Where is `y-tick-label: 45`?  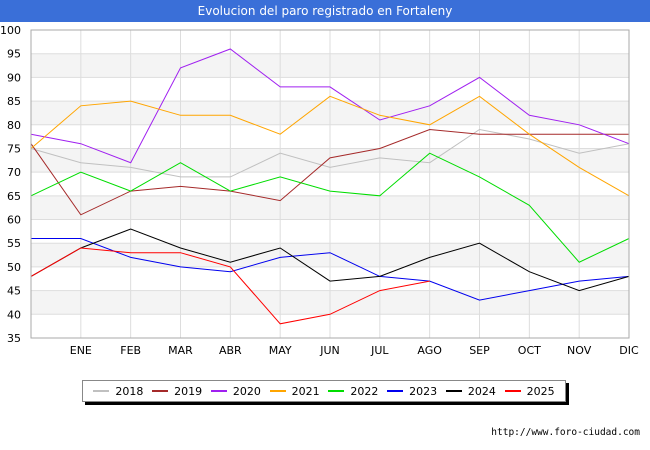
y-tick-label: 45 is located at coordinates (14, 291).